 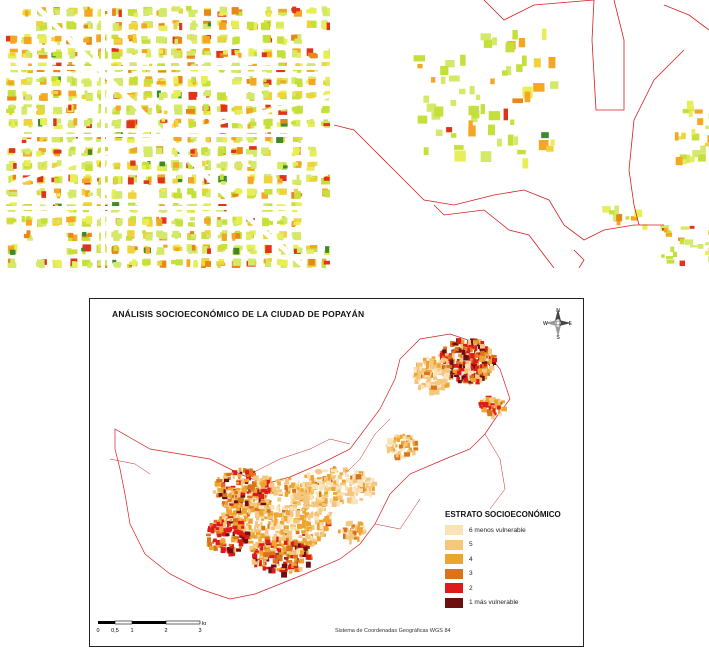 What do you see at coordinates (558, 323) in the screenshot?
I see `north-arrow-icon: N S E W` at bounding box center [558, 323].